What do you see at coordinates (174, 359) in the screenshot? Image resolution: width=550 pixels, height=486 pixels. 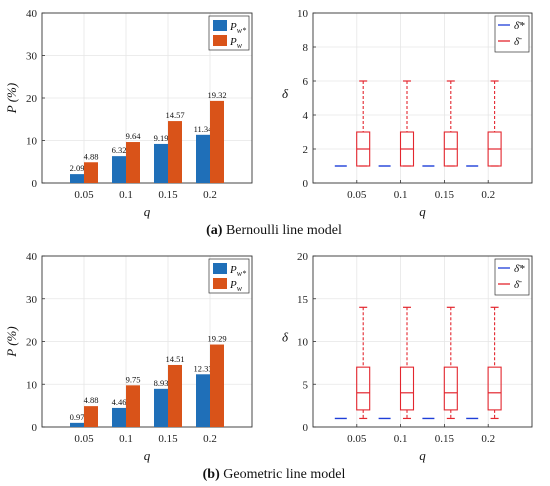 I see `data-label: 14.51` at bounding box center [174, 359].